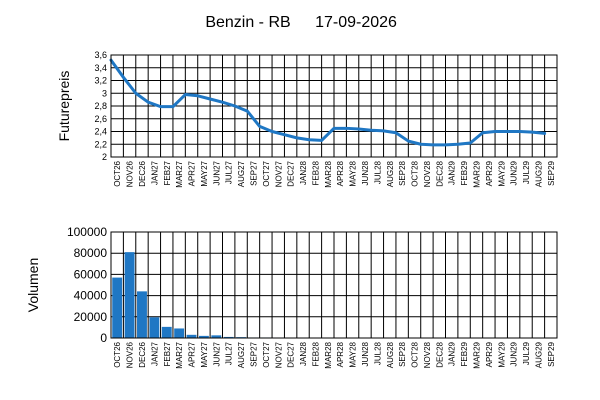 The width and height of the screenshot is (600, 400). What do you see at coordinates (241, 173) in the screenshot?
I see `x-tick-label: AUG27` at bounding box center [241, 173].